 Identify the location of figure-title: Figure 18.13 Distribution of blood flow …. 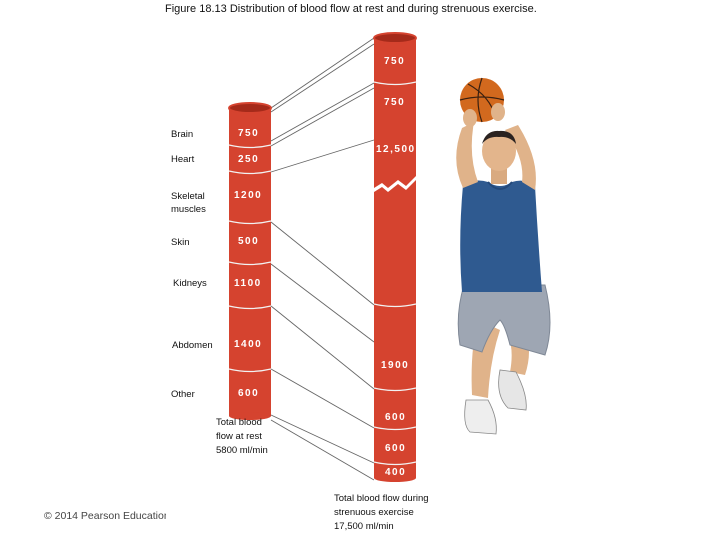
(351, 9).